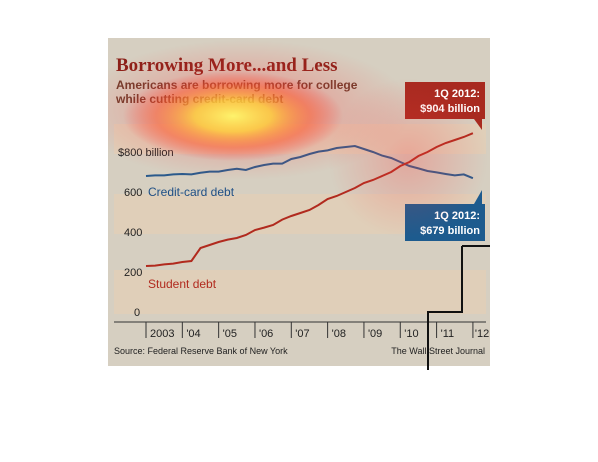 The width and height of the screenshot is (598, 462). I want to click on callout-student-line-1: 1Q 2012:, so click(457, 94).